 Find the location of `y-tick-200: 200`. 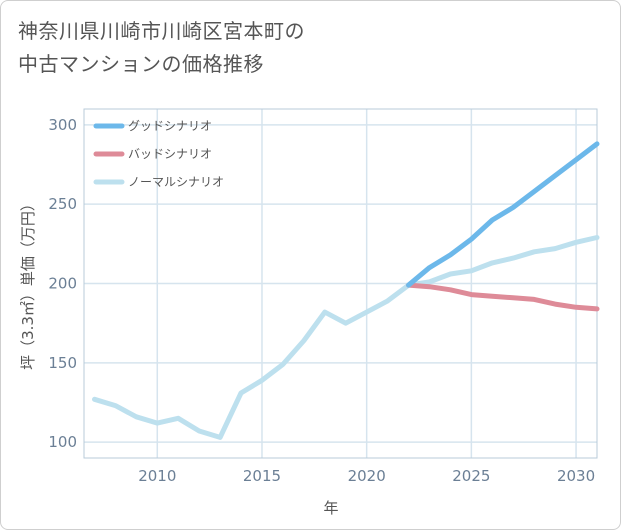

y-tick-200: 200 is located at coordinates (62, 284).